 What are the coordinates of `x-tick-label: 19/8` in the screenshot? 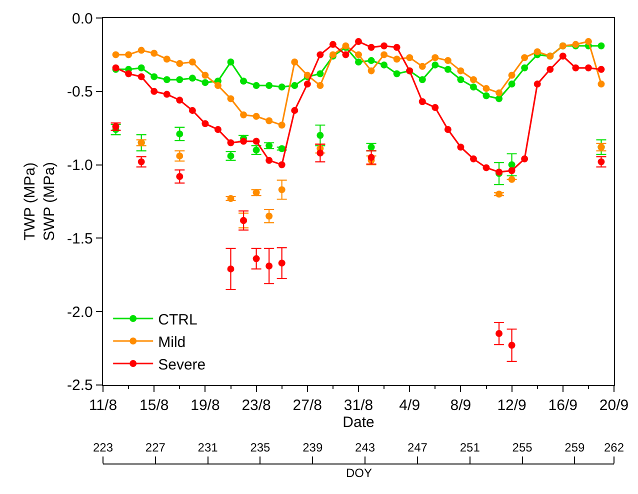 It's located at (205, 405).